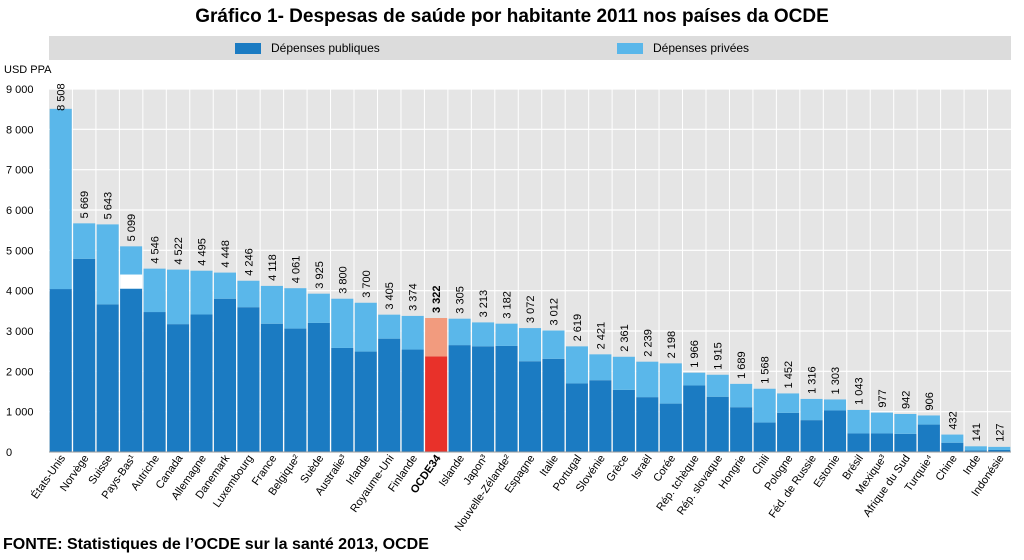 The image size is (1024, 560). I want to click on y-tick-label: 0, so click(9, 453).